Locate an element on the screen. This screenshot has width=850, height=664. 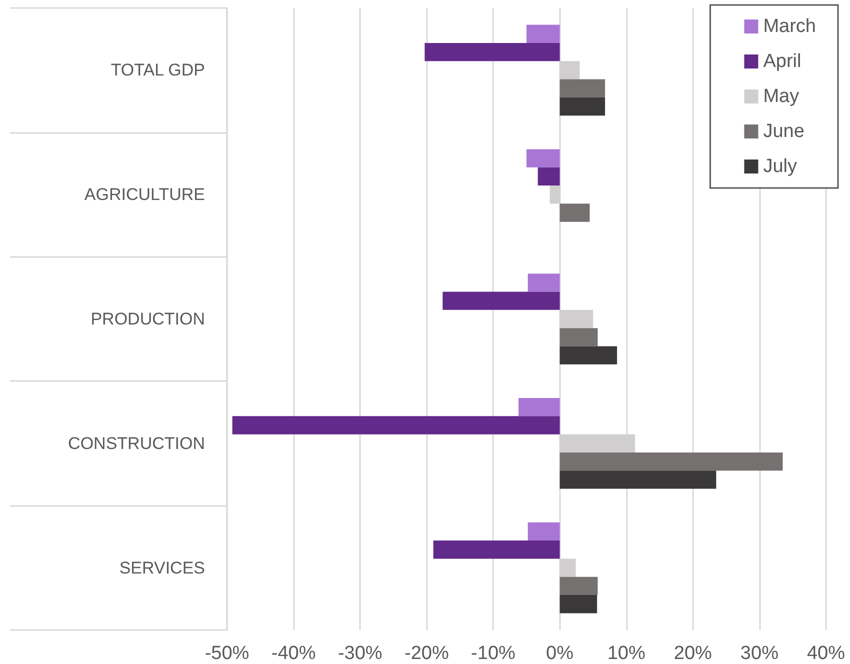
y-tick-label: AGRICULTURE is located at coordinates (144, 194).